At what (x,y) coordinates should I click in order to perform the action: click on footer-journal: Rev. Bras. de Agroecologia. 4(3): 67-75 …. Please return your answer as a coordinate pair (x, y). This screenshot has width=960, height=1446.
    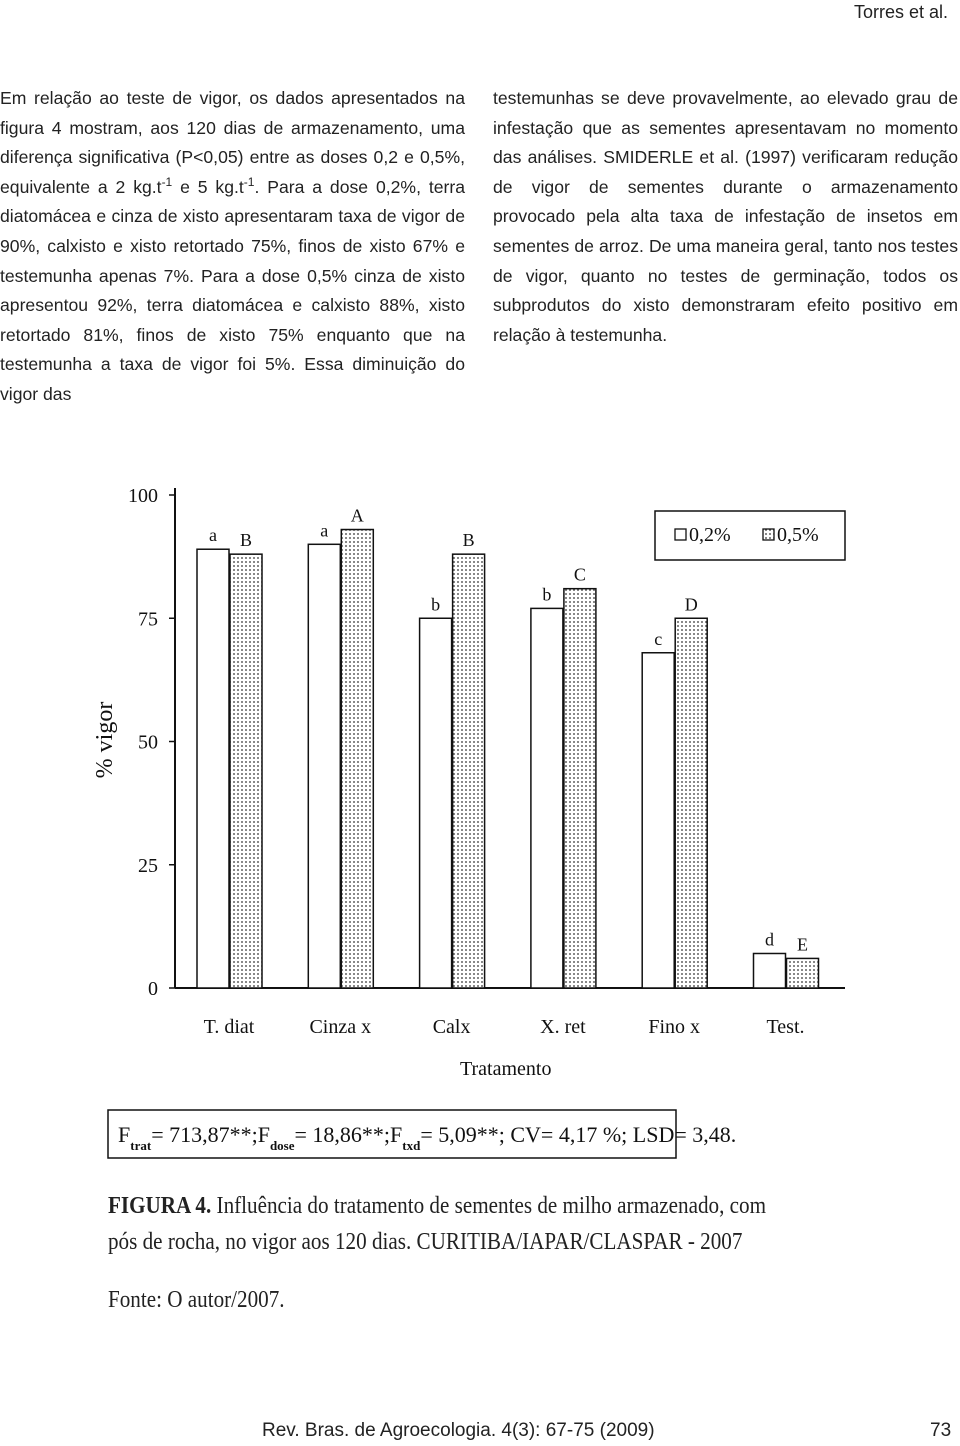
    Looking at the image, I should click on (458, 1430).